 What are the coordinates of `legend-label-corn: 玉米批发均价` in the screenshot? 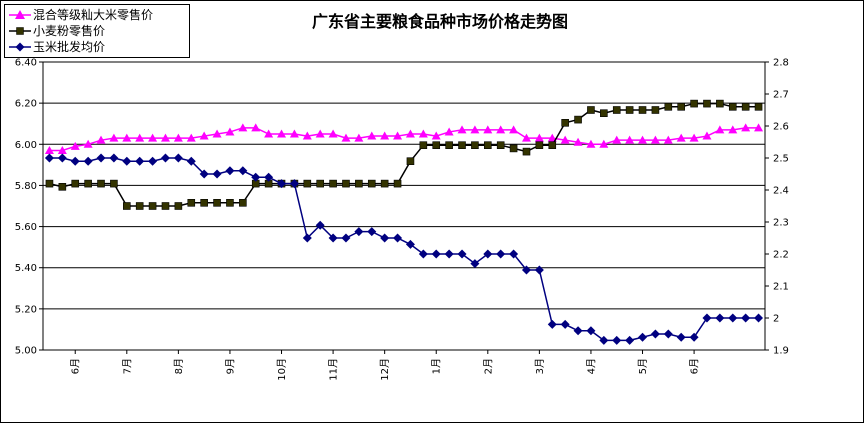 It's located at (69, 47).